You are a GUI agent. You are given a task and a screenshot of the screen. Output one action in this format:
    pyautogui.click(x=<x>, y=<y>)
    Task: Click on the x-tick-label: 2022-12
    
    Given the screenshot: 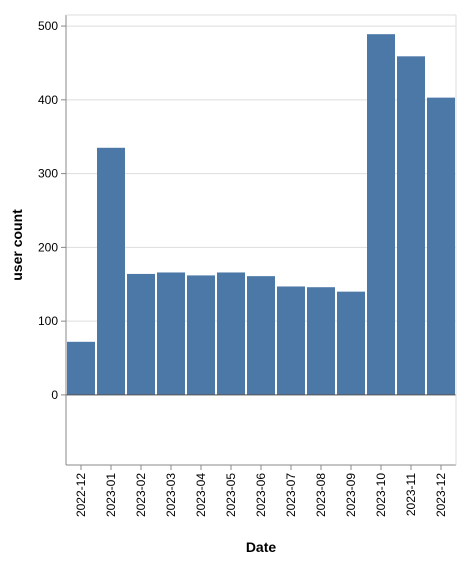 What is the action you would take?
    pyautogui.click(x=81, y=495)
    